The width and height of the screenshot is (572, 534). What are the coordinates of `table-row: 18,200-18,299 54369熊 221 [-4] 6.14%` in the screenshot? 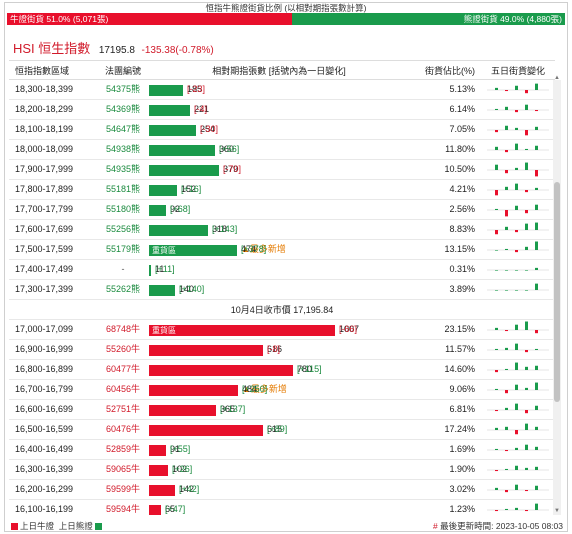 It's located at (282, 110).